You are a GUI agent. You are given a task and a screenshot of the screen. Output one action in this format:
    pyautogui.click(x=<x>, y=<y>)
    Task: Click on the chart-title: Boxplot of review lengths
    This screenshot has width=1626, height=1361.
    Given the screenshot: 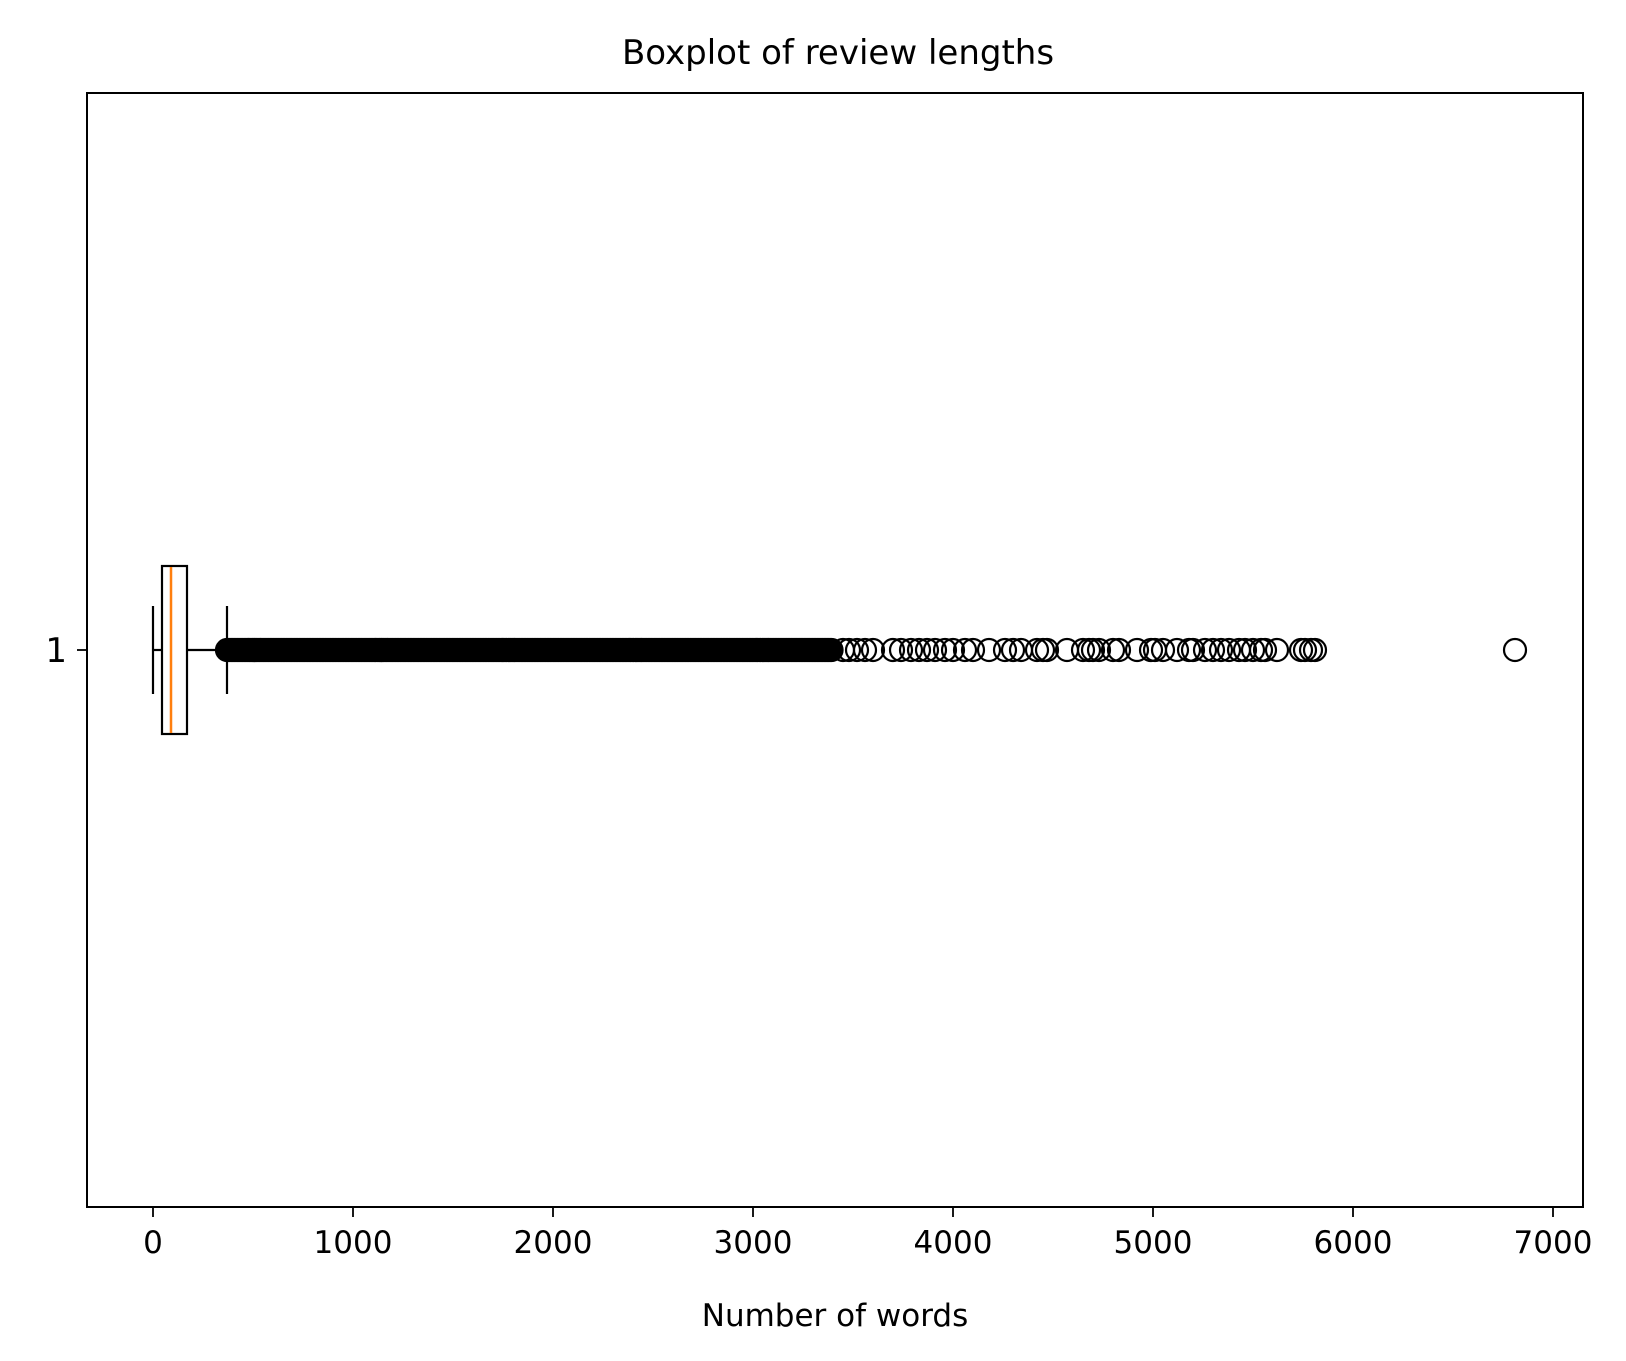 What is the action you would take?
    pyautogui.click(x=838, y=53)
    